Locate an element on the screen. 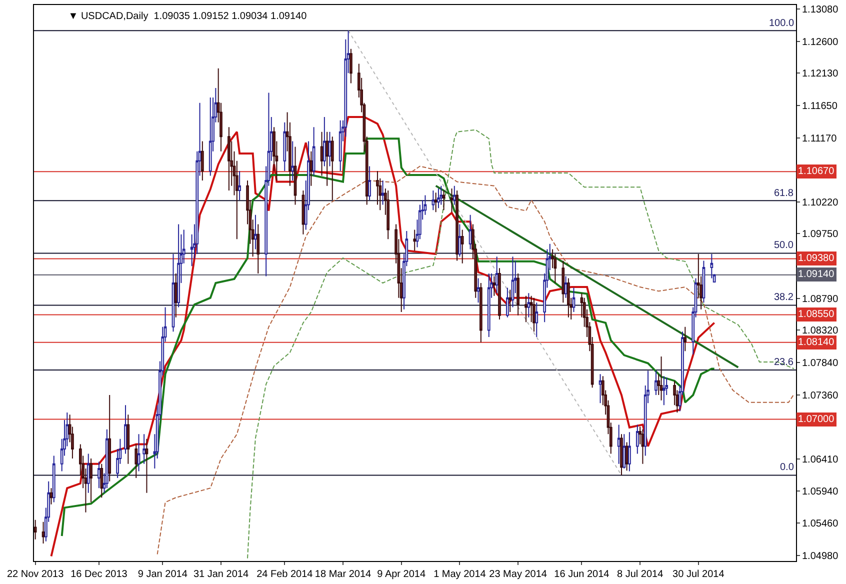 The image size is (846, 584). text: ▼ USDCAD,Daily 1.09035 1.09152 1.09034 1.09140 is located at coordinates (188, 16).